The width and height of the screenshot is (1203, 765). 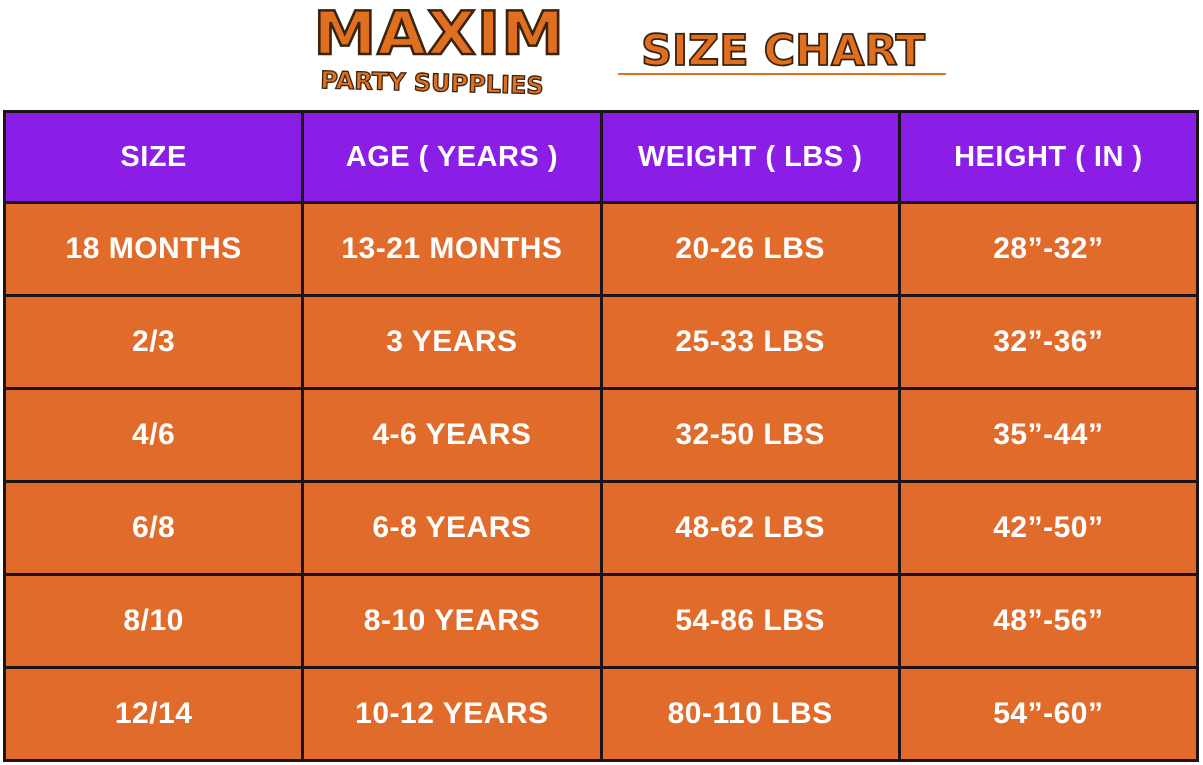 What do you see at coordinates (153, 157) in the screenshot?
I see `column-header-size: SIZE` at bounding box center [153, 157].